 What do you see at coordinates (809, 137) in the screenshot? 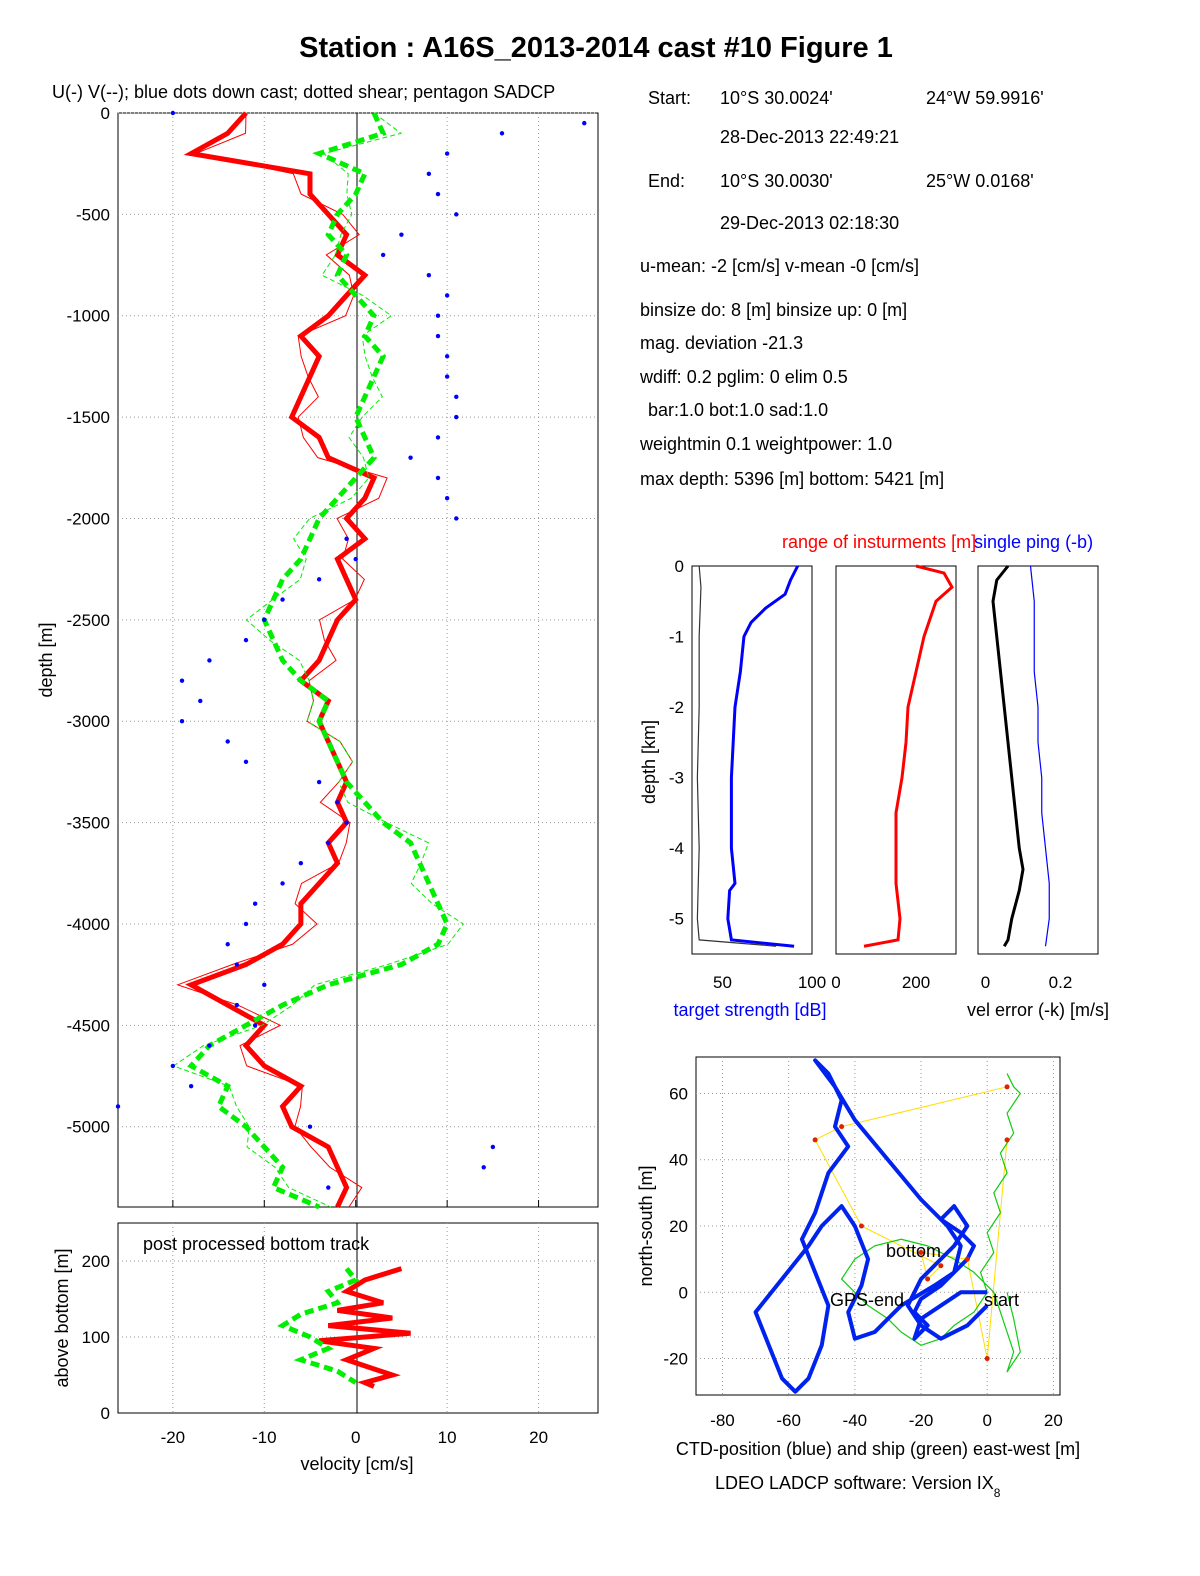
I see `start-time: 28-Dec-2013 22:49:21` at bounding box center [809, 137].